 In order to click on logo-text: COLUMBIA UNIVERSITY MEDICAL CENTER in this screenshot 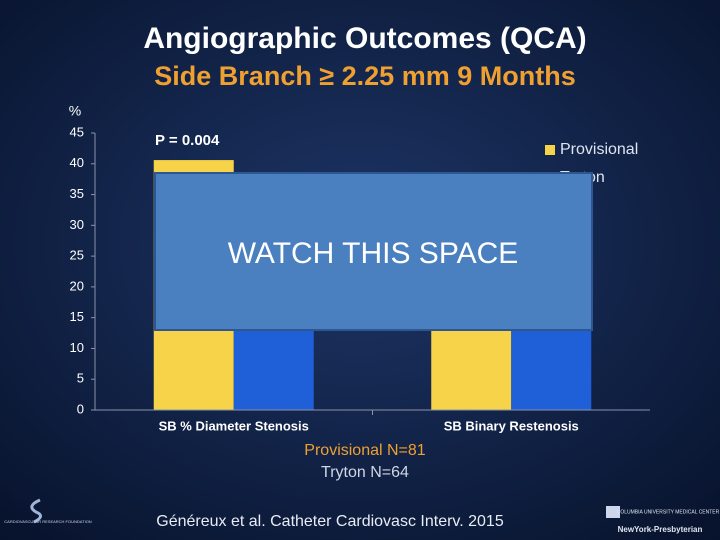, I will do `click(668, 512)`.